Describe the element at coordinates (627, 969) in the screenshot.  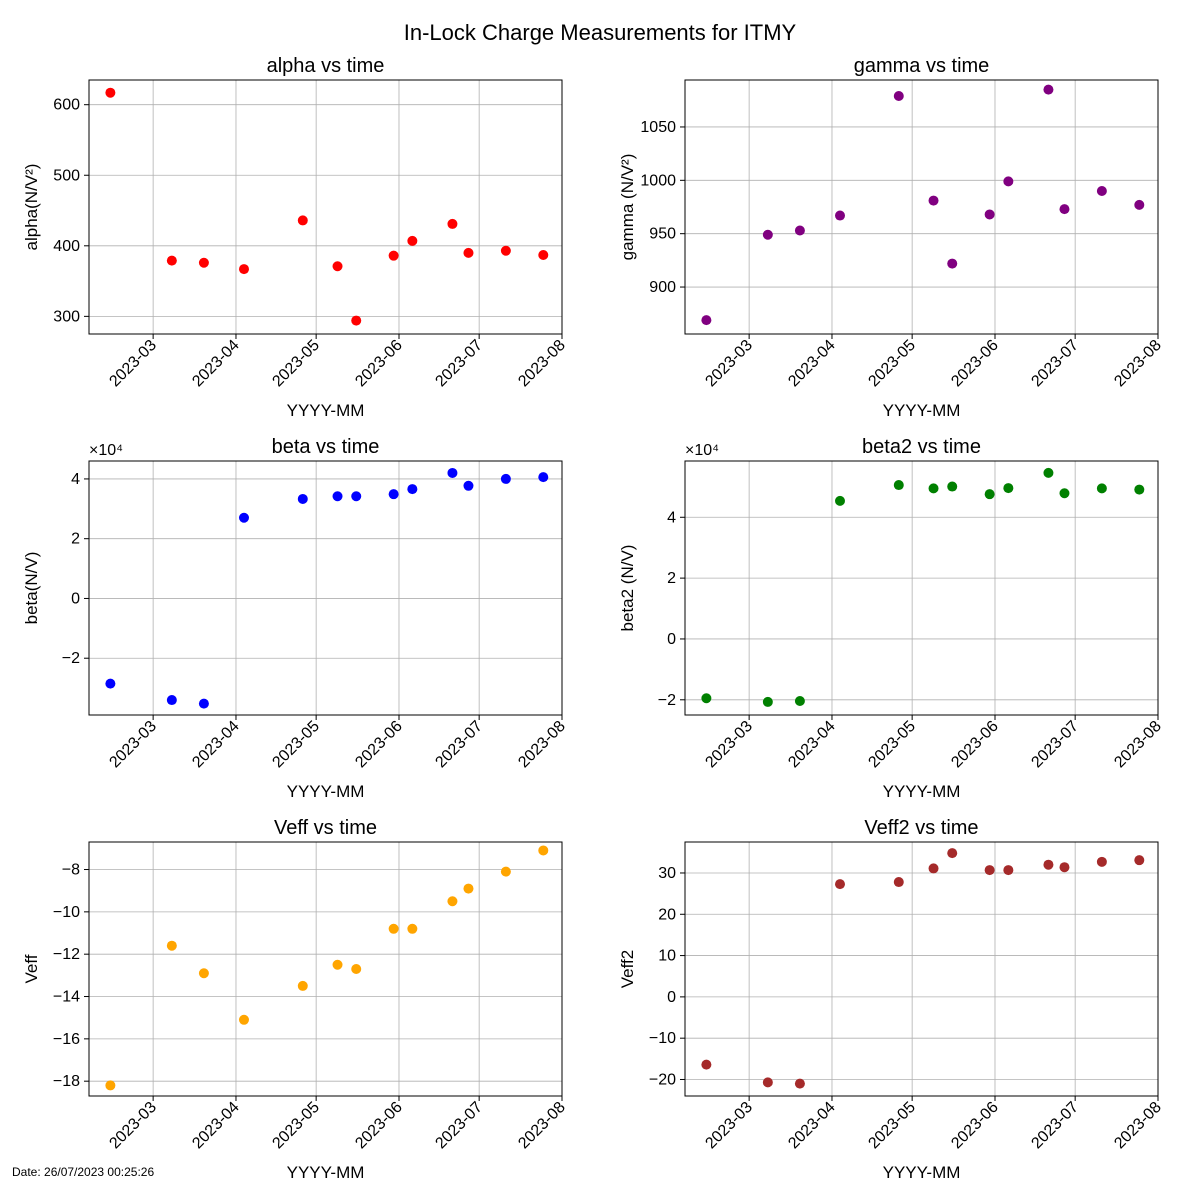
I see `y-axis-label: Veff2` at that location.